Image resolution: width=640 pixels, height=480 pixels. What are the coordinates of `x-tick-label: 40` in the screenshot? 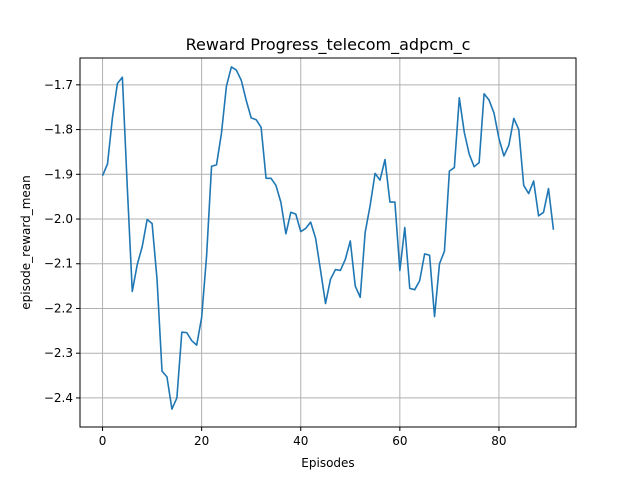 It's located at (300, 441).